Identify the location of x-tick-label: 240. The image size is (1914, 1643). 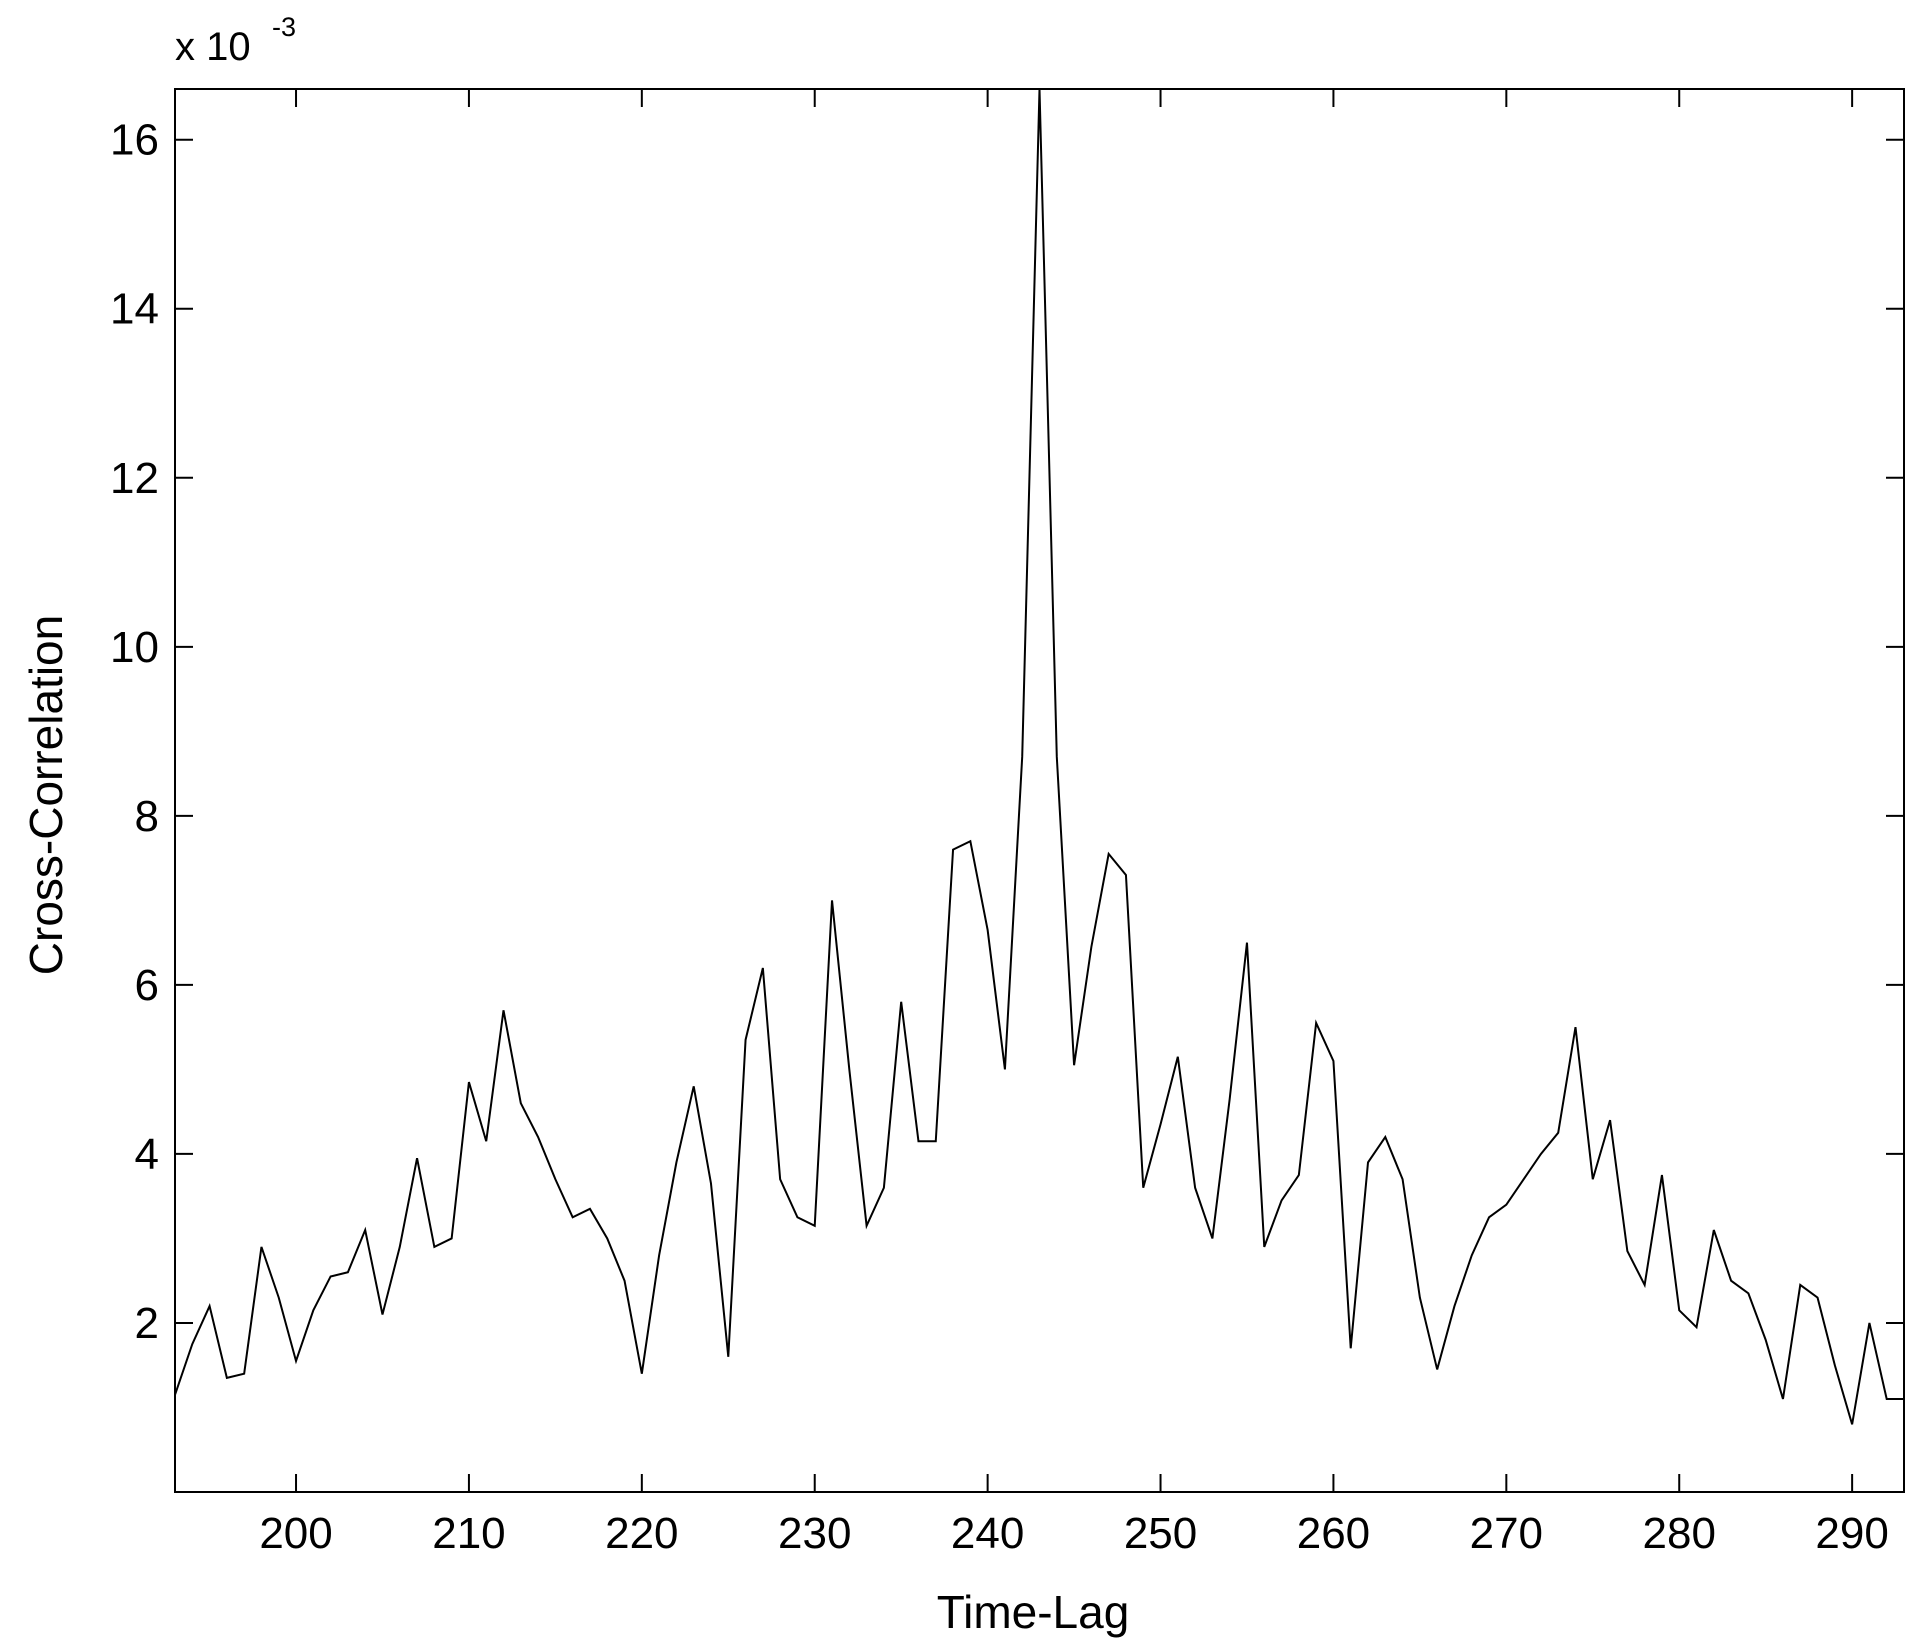
(987, 1533).